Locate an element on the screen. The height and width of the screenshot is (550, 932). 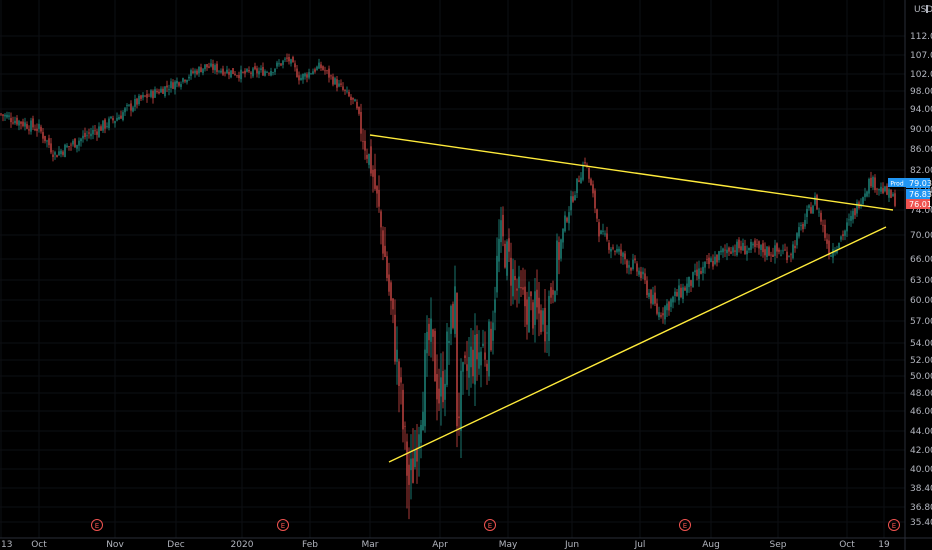
time-tick-label: 13 is located at coordinates (6, 545).